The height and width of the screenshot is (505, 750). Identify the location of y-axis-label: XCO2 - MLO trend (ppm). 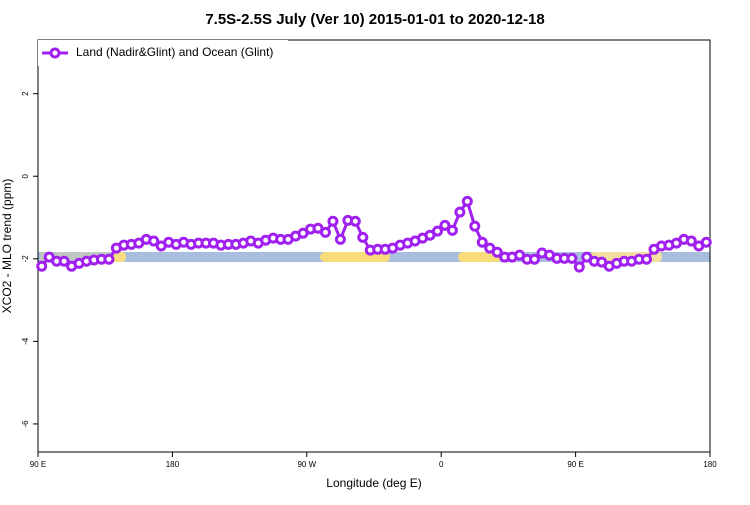
(7, 246).